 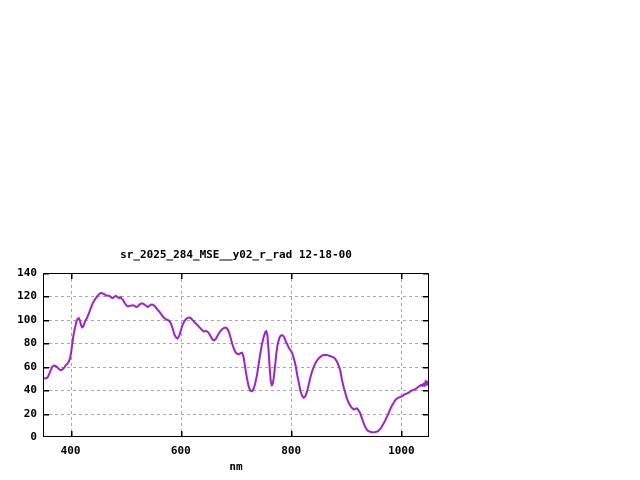 What do you see at coordinates (27, 272) in the screenshot?
I see `y-tick-label: 140` at bounding box center [27, 272].